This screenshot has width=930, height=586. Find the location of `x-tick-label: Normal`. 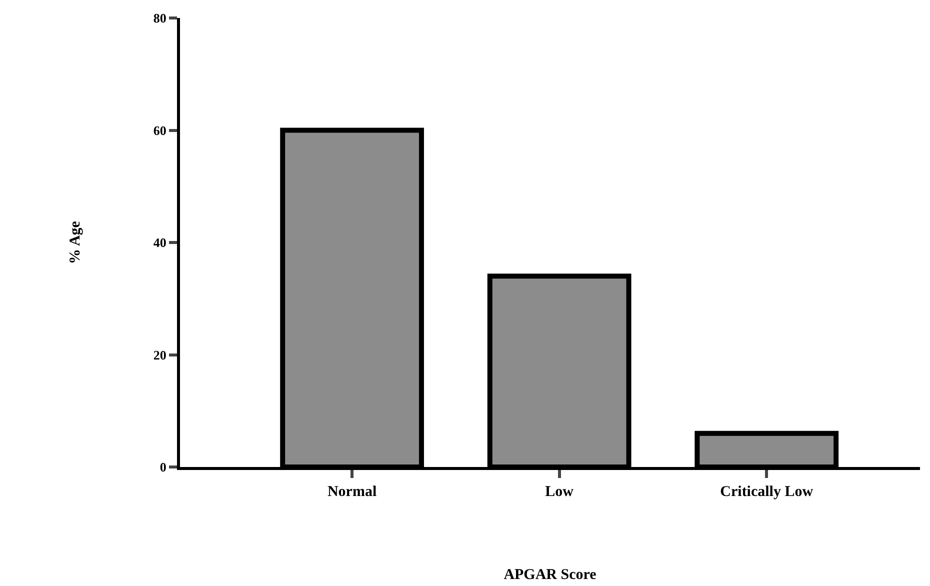

x-tick-label: Normal is located at coordinates (352, 492).